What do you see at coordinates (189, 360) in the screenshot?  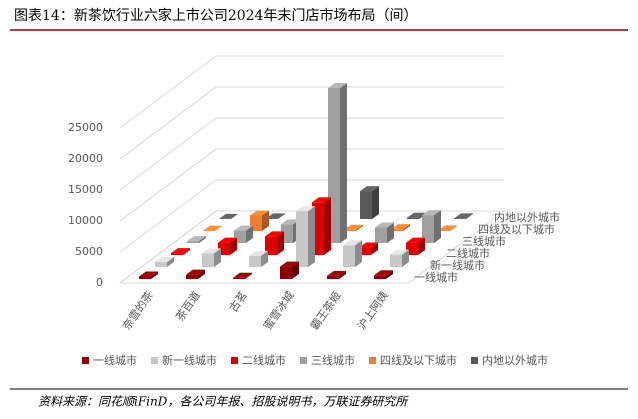 I see `legend-label: 新一线城市` at bounding box center [189, 360].